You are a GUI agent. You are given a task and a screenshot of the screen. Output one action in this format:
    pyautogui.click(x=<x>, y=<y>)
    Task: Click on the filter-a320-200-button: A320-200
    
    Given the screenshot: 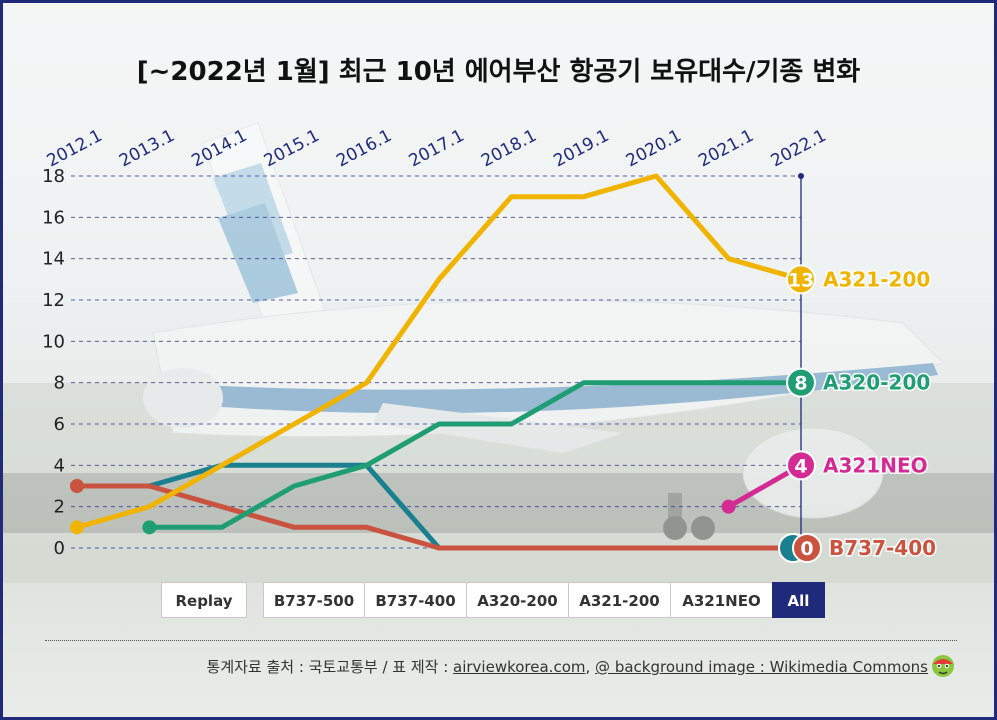 What is the action you would take?
    pyautogui.click(x=517, y=600)
    